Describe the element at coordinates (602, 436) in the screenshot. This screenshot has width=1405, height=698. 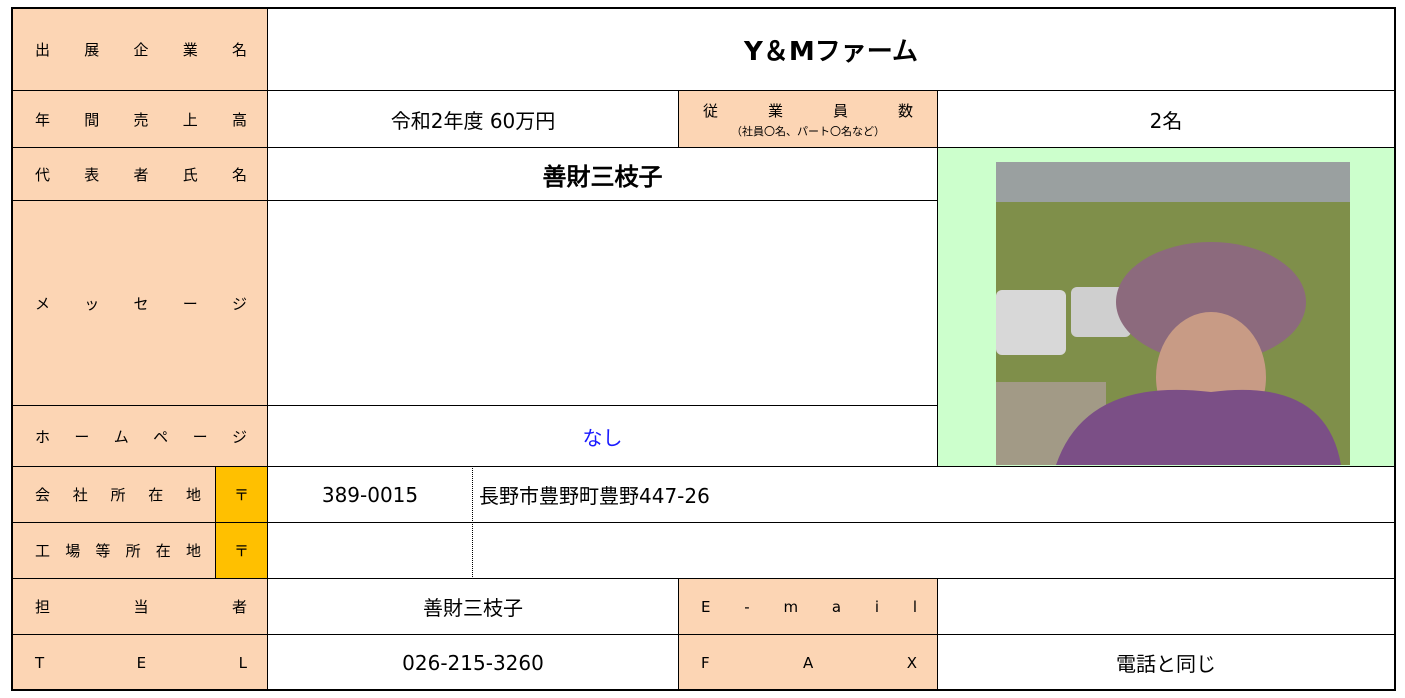
I see `homepage-value: なし` at that location.